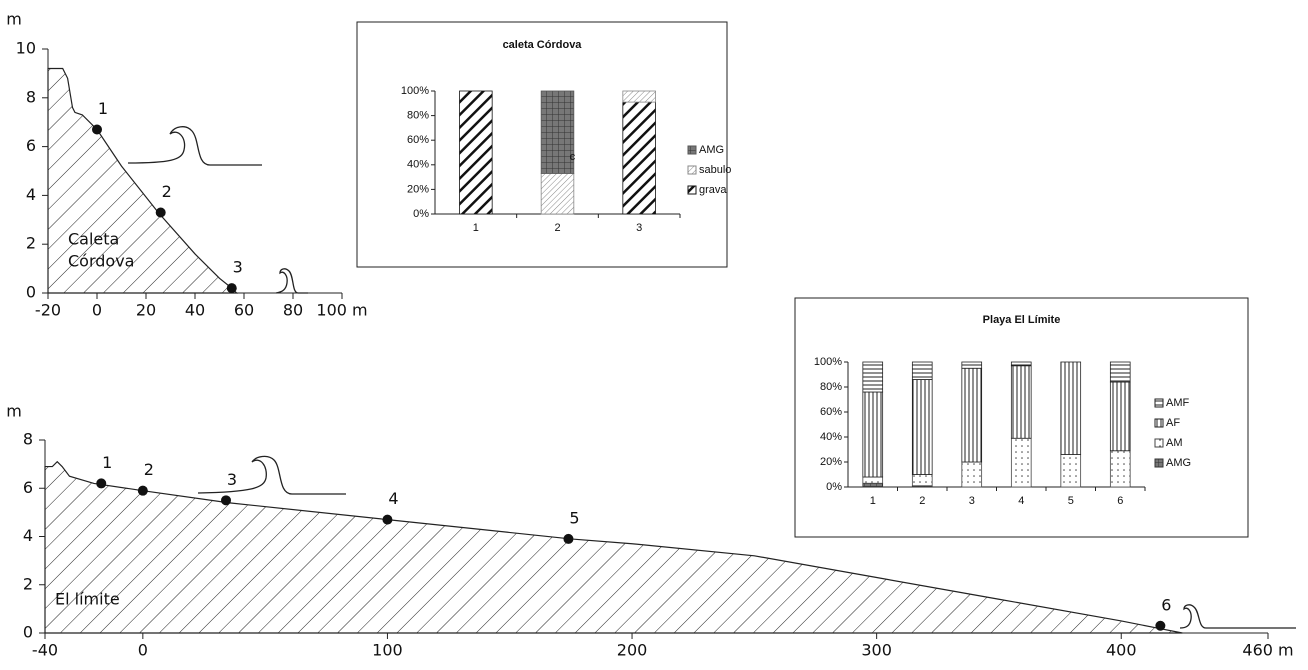  I want to click on x-tick-label: 5, so click(1071, 501).